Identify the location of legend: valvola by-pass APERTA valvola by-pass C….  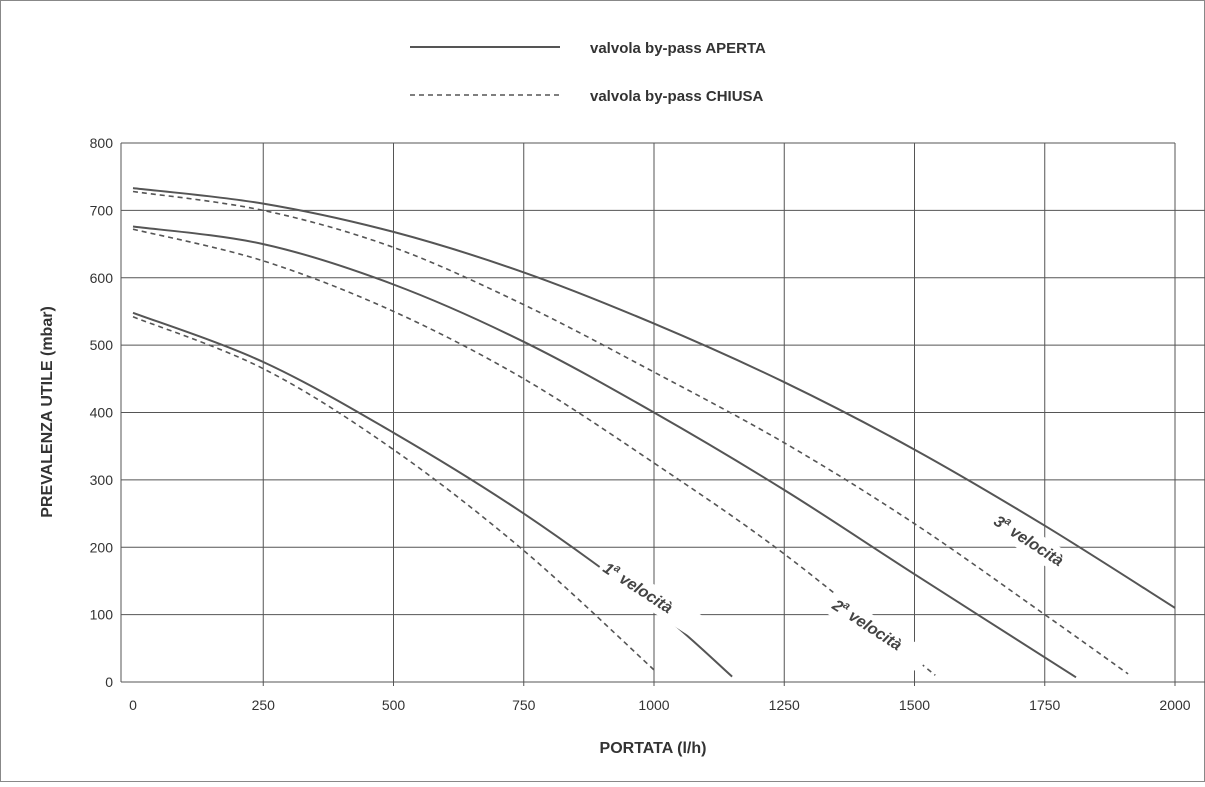
(588, 72).